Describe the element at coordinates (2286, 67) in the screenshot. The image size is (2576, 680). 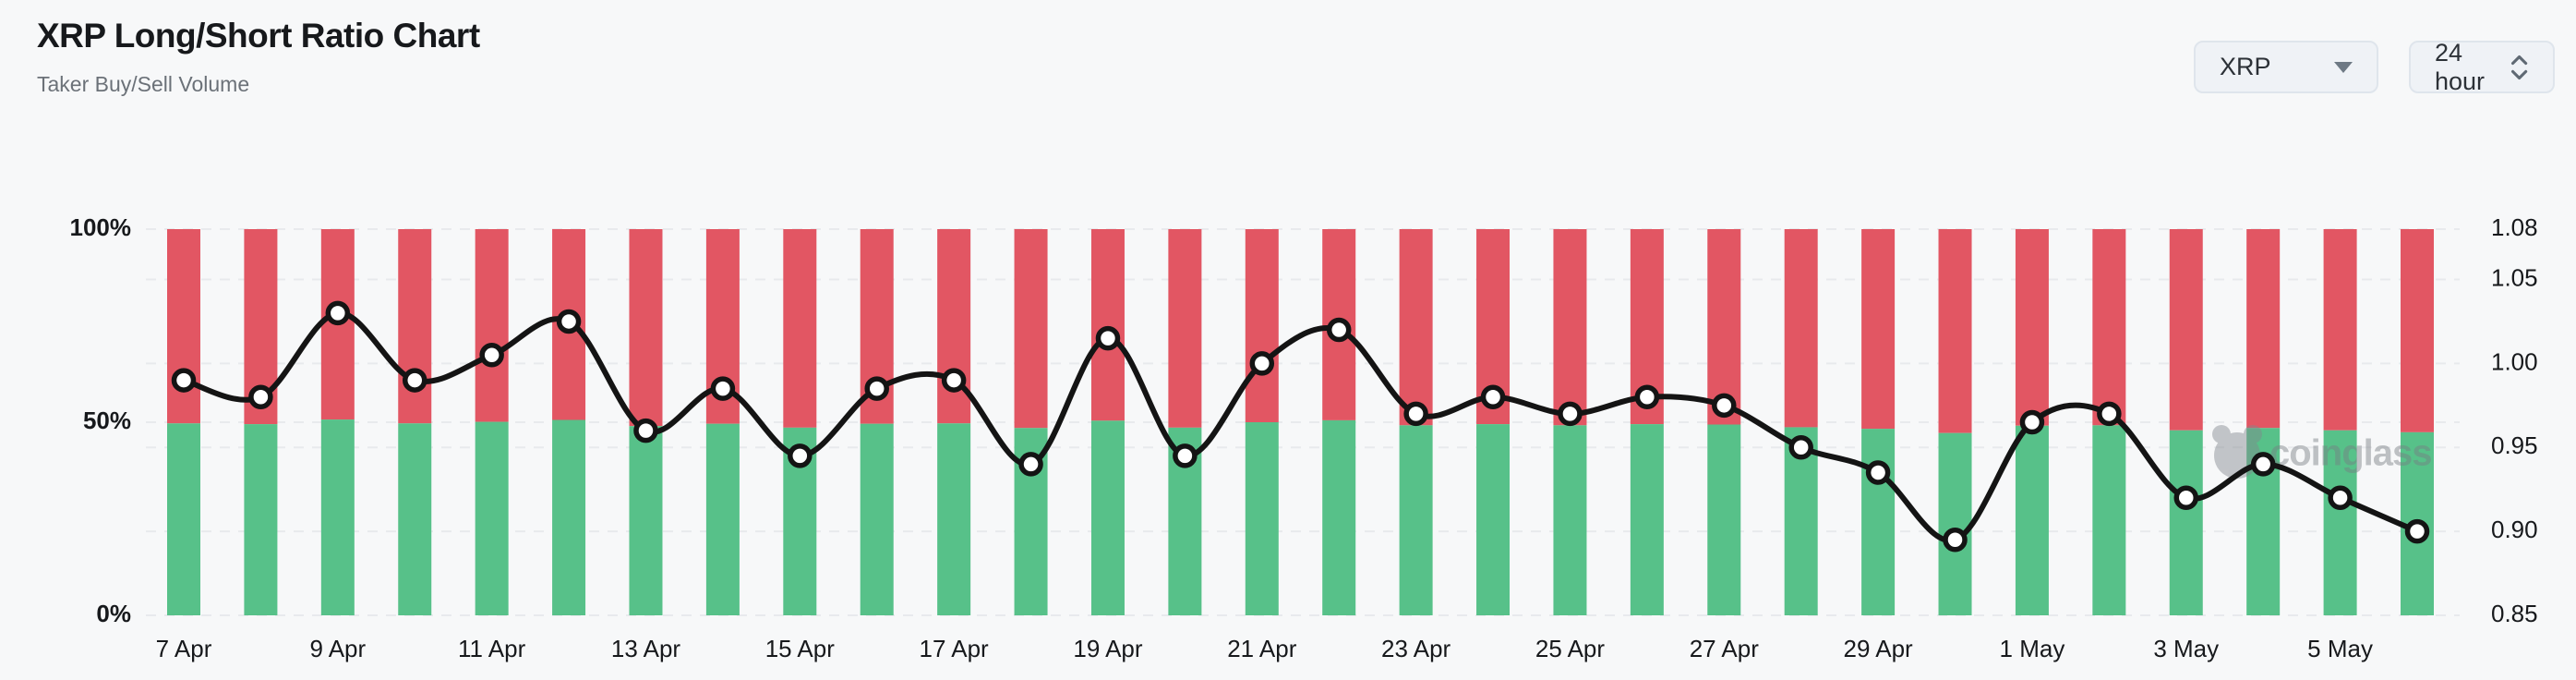
I see `symbol-select: XRP` at that location.